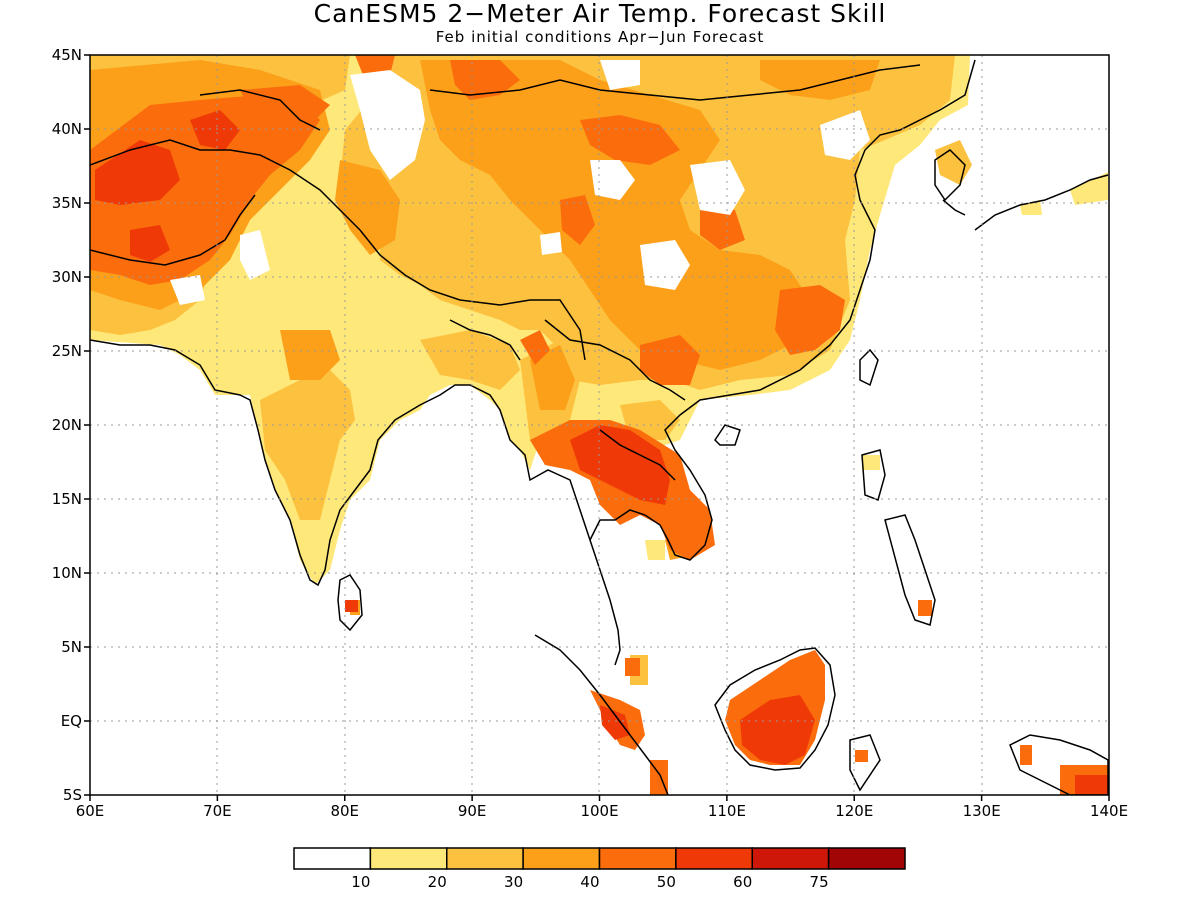 This screenshot has height=900, width=1200. I want to click on y-tick-label: 15N, so click(67, 499).